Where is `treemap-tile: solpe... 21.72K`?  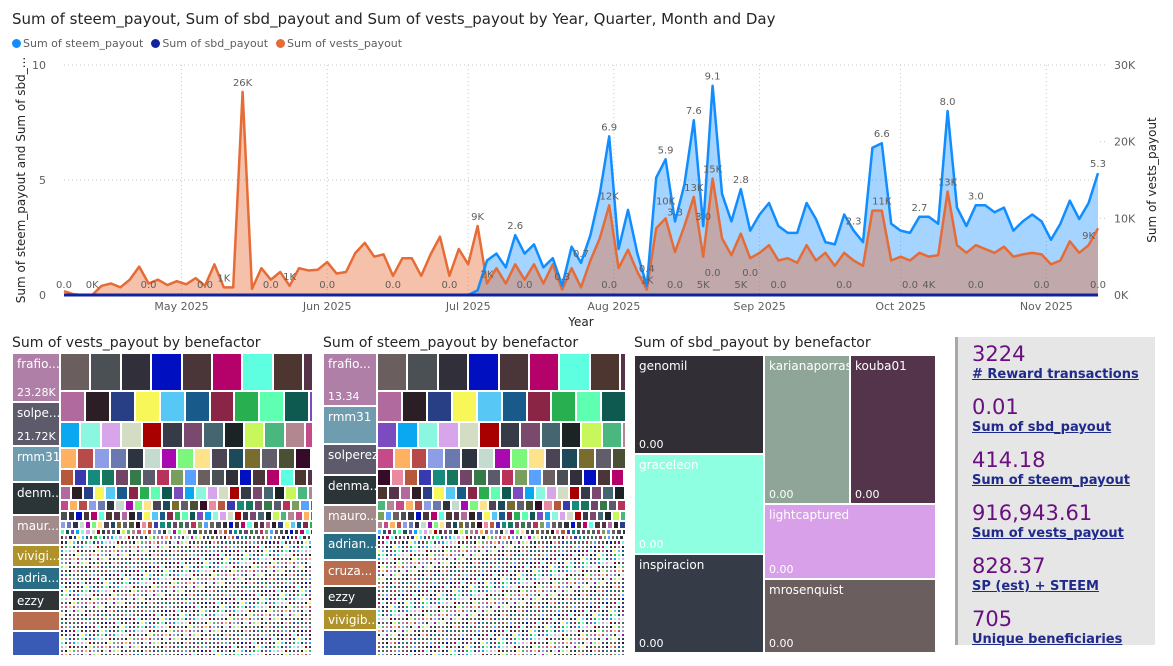
treemap-tile: solpe... 21.72K is located at coordinates (36, 424).